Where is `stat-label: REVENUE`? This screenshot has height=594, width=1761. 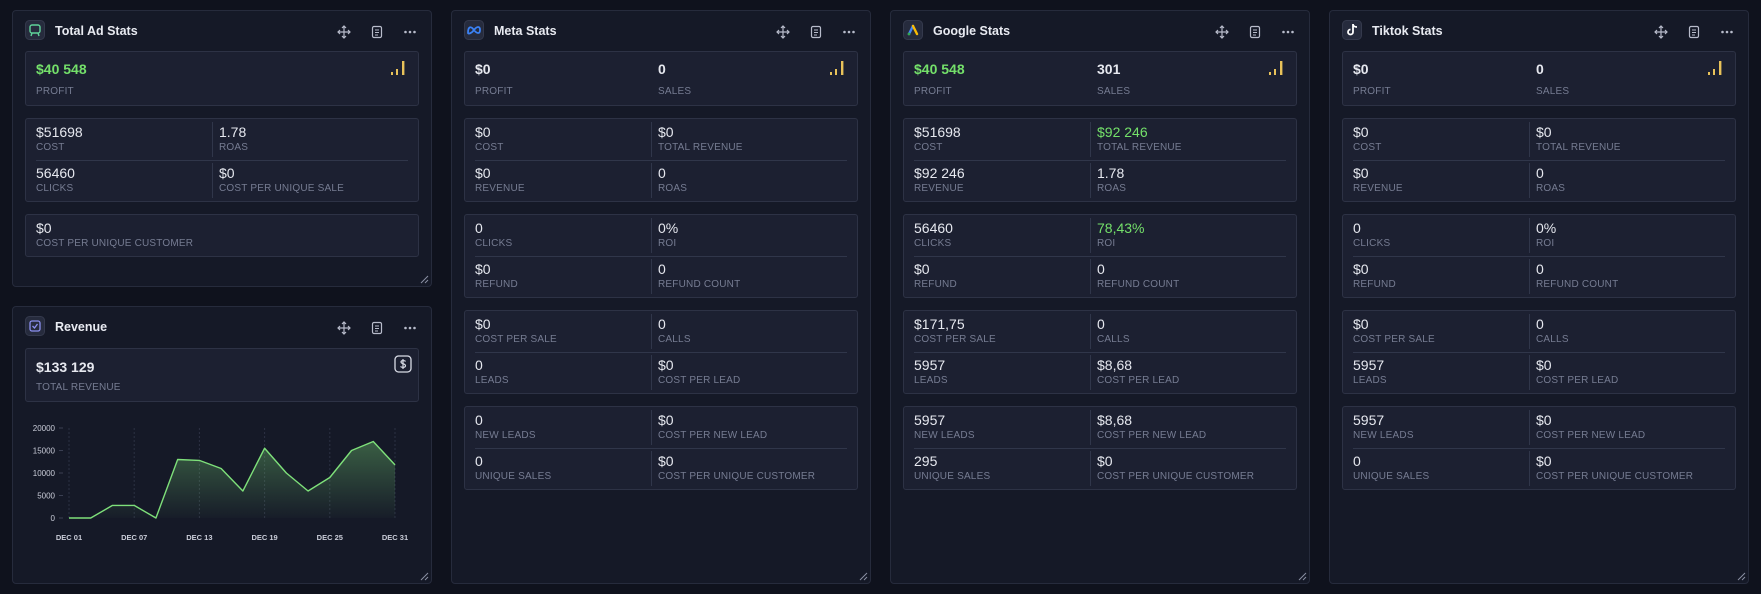
stat-label: REVENUE is located at coordinates (1378, 188).